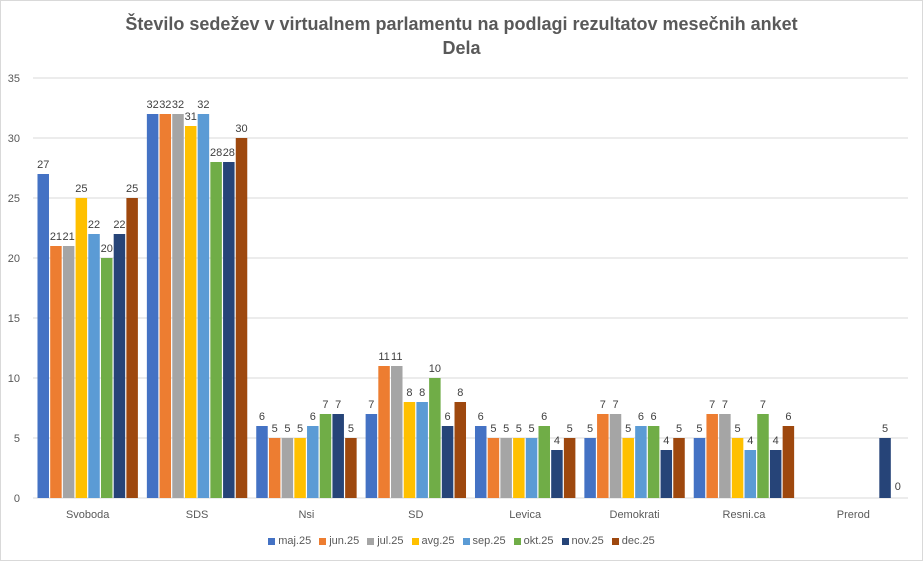  I want to click on legend-label: avg.25, so click(438, 541).